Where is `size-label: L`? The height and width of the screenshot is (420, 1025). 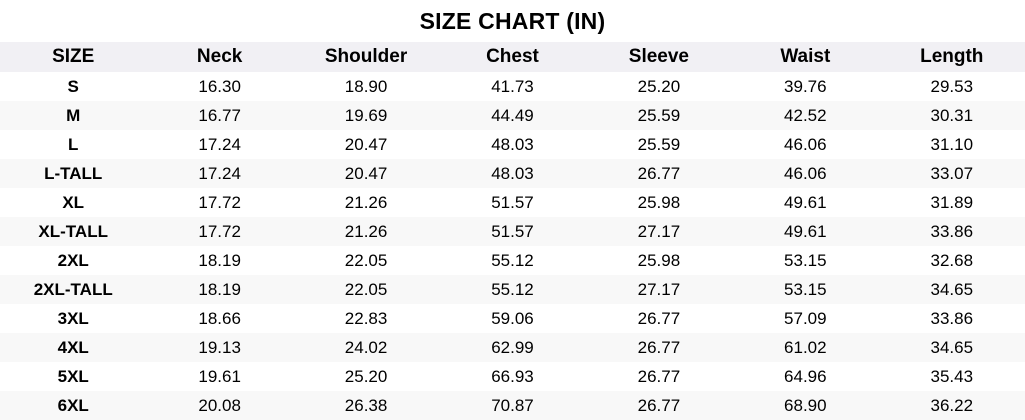
size-label: L is located at coordinates (73, 144).